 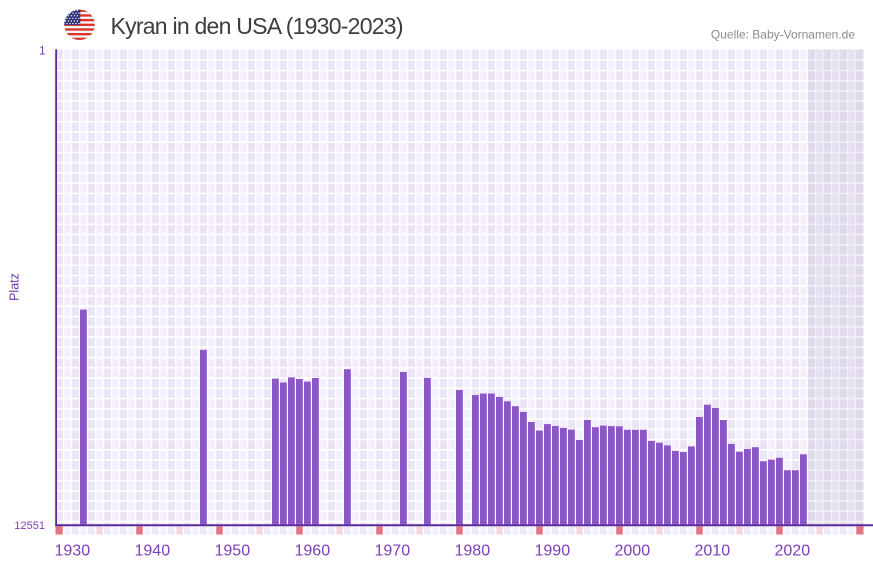 I want to click on svg-text: Kyran in den USA (1930-2023), so click(x=257, y=26).